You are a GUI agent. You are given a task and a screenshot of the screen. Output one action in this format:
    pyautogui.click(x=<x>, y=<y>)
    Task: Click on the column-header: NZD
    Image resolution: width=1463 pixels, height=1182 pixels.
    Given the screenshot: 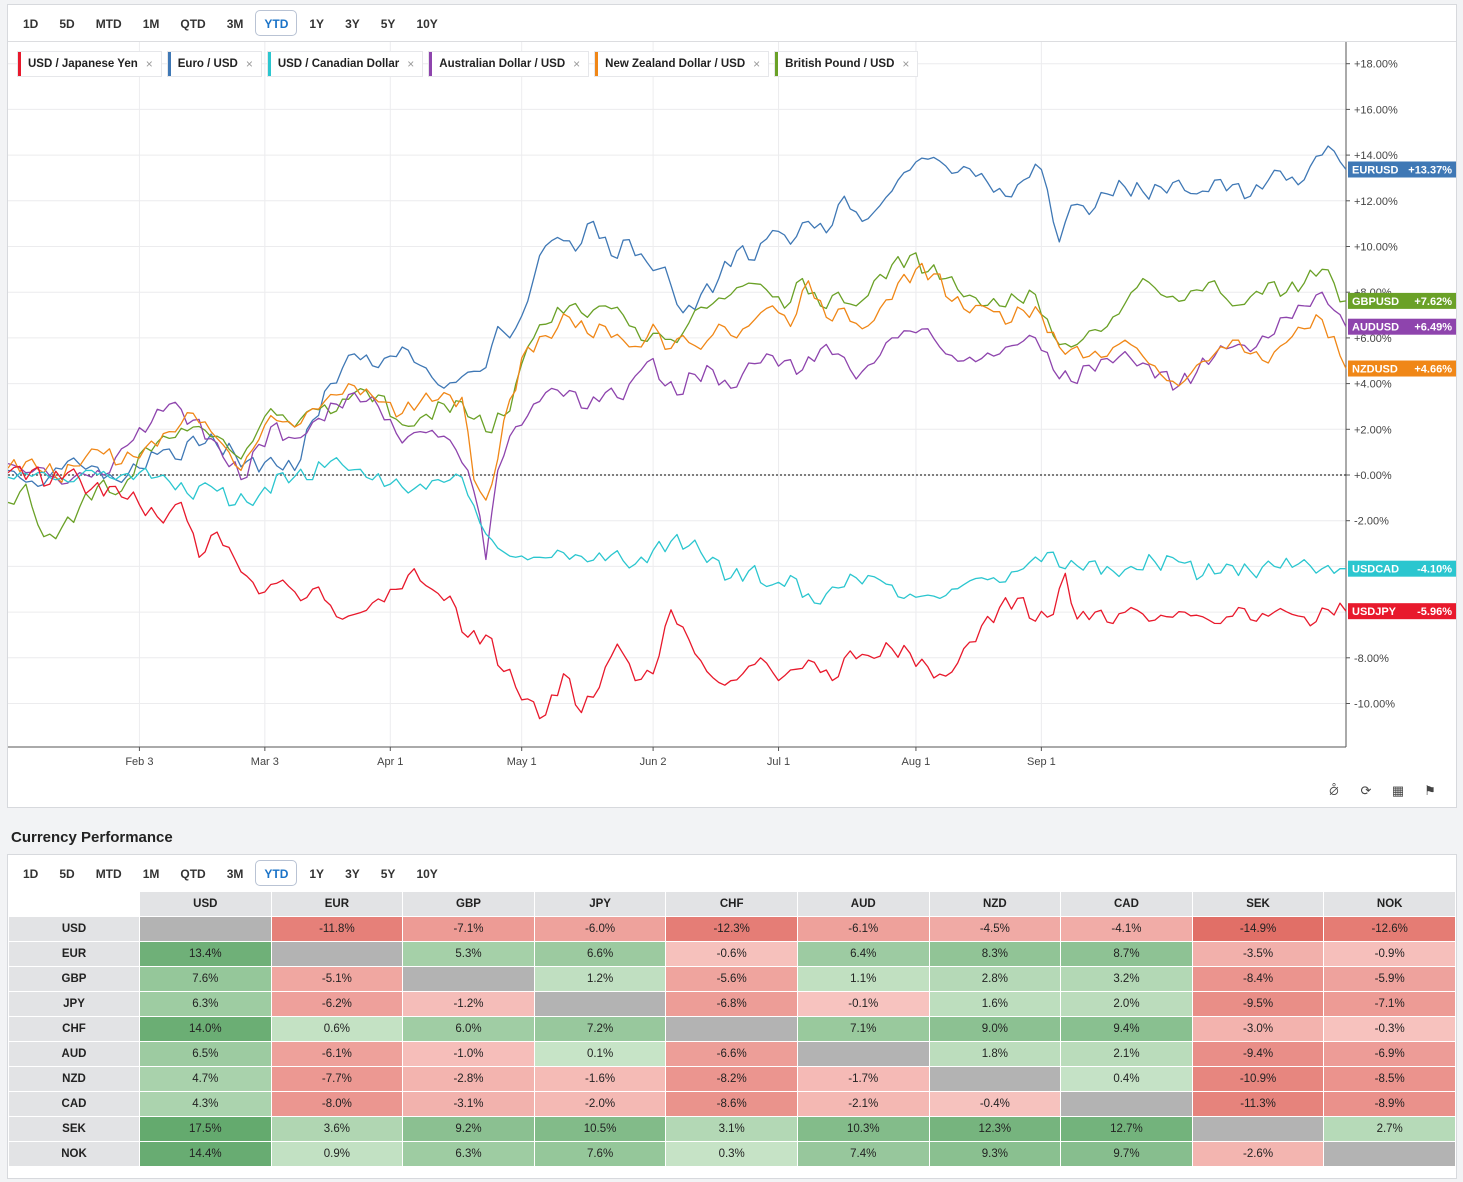 What is the action you would take?
    pyautogui.click(x=995, y=904)
    